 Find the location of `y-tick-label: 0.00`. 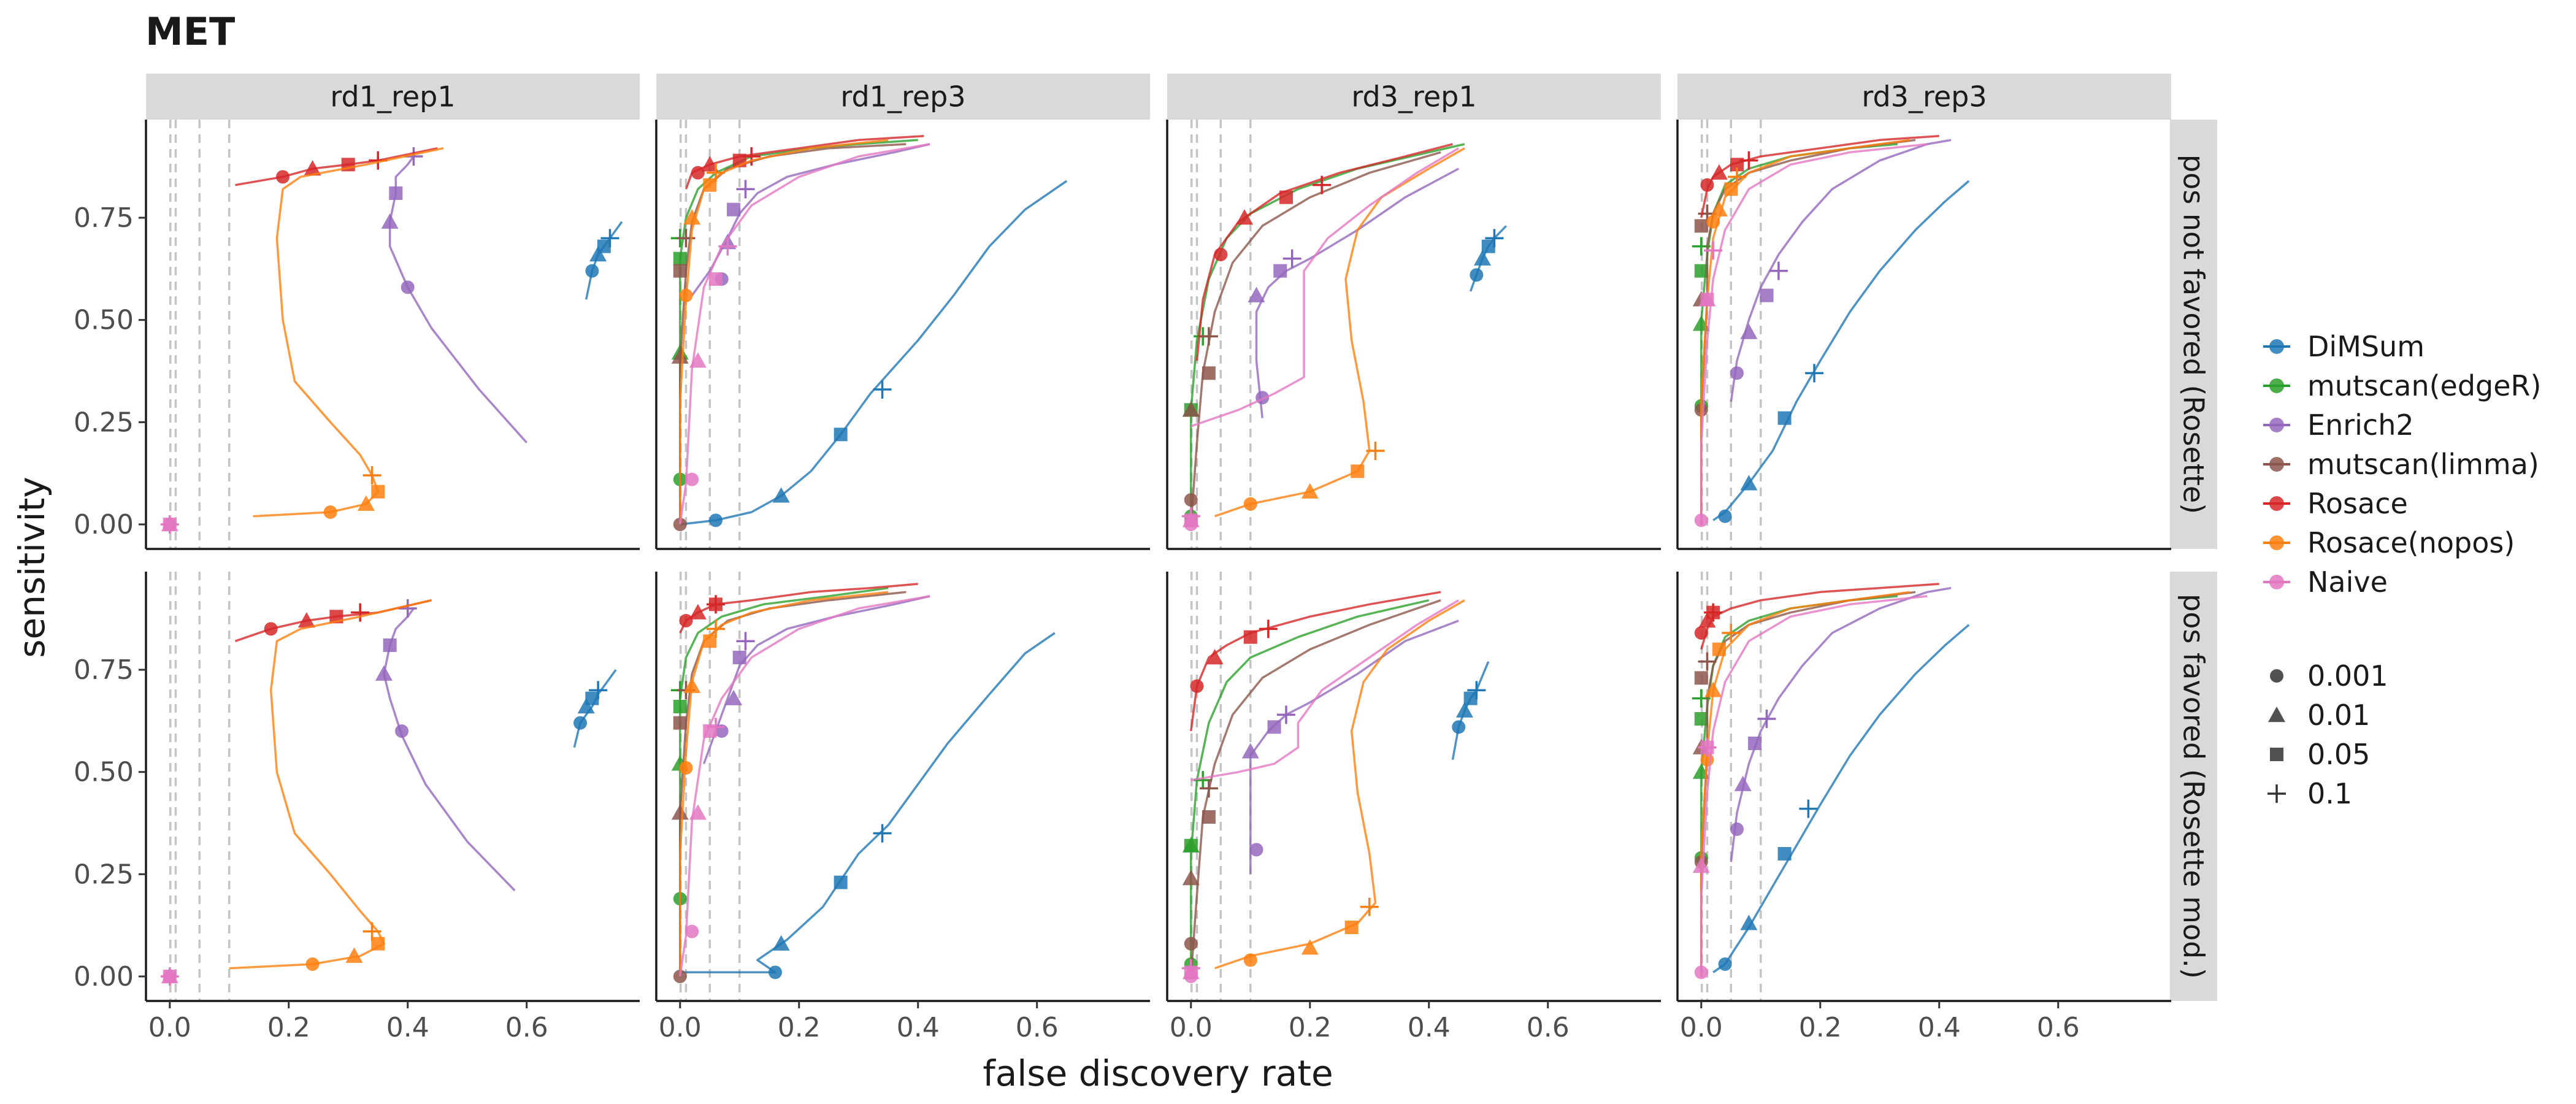

y-tick-label: 0.00 is located at coordinates (104, 976).